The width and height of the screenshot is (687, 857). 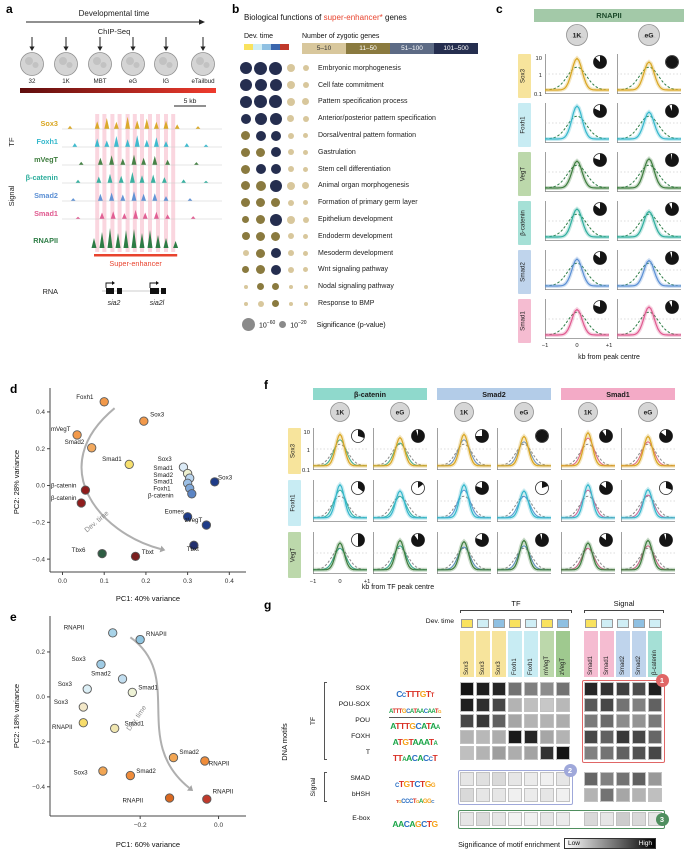 I want to click on motif-logo-letters: TTAACACCT, so click(x=415, y=756).